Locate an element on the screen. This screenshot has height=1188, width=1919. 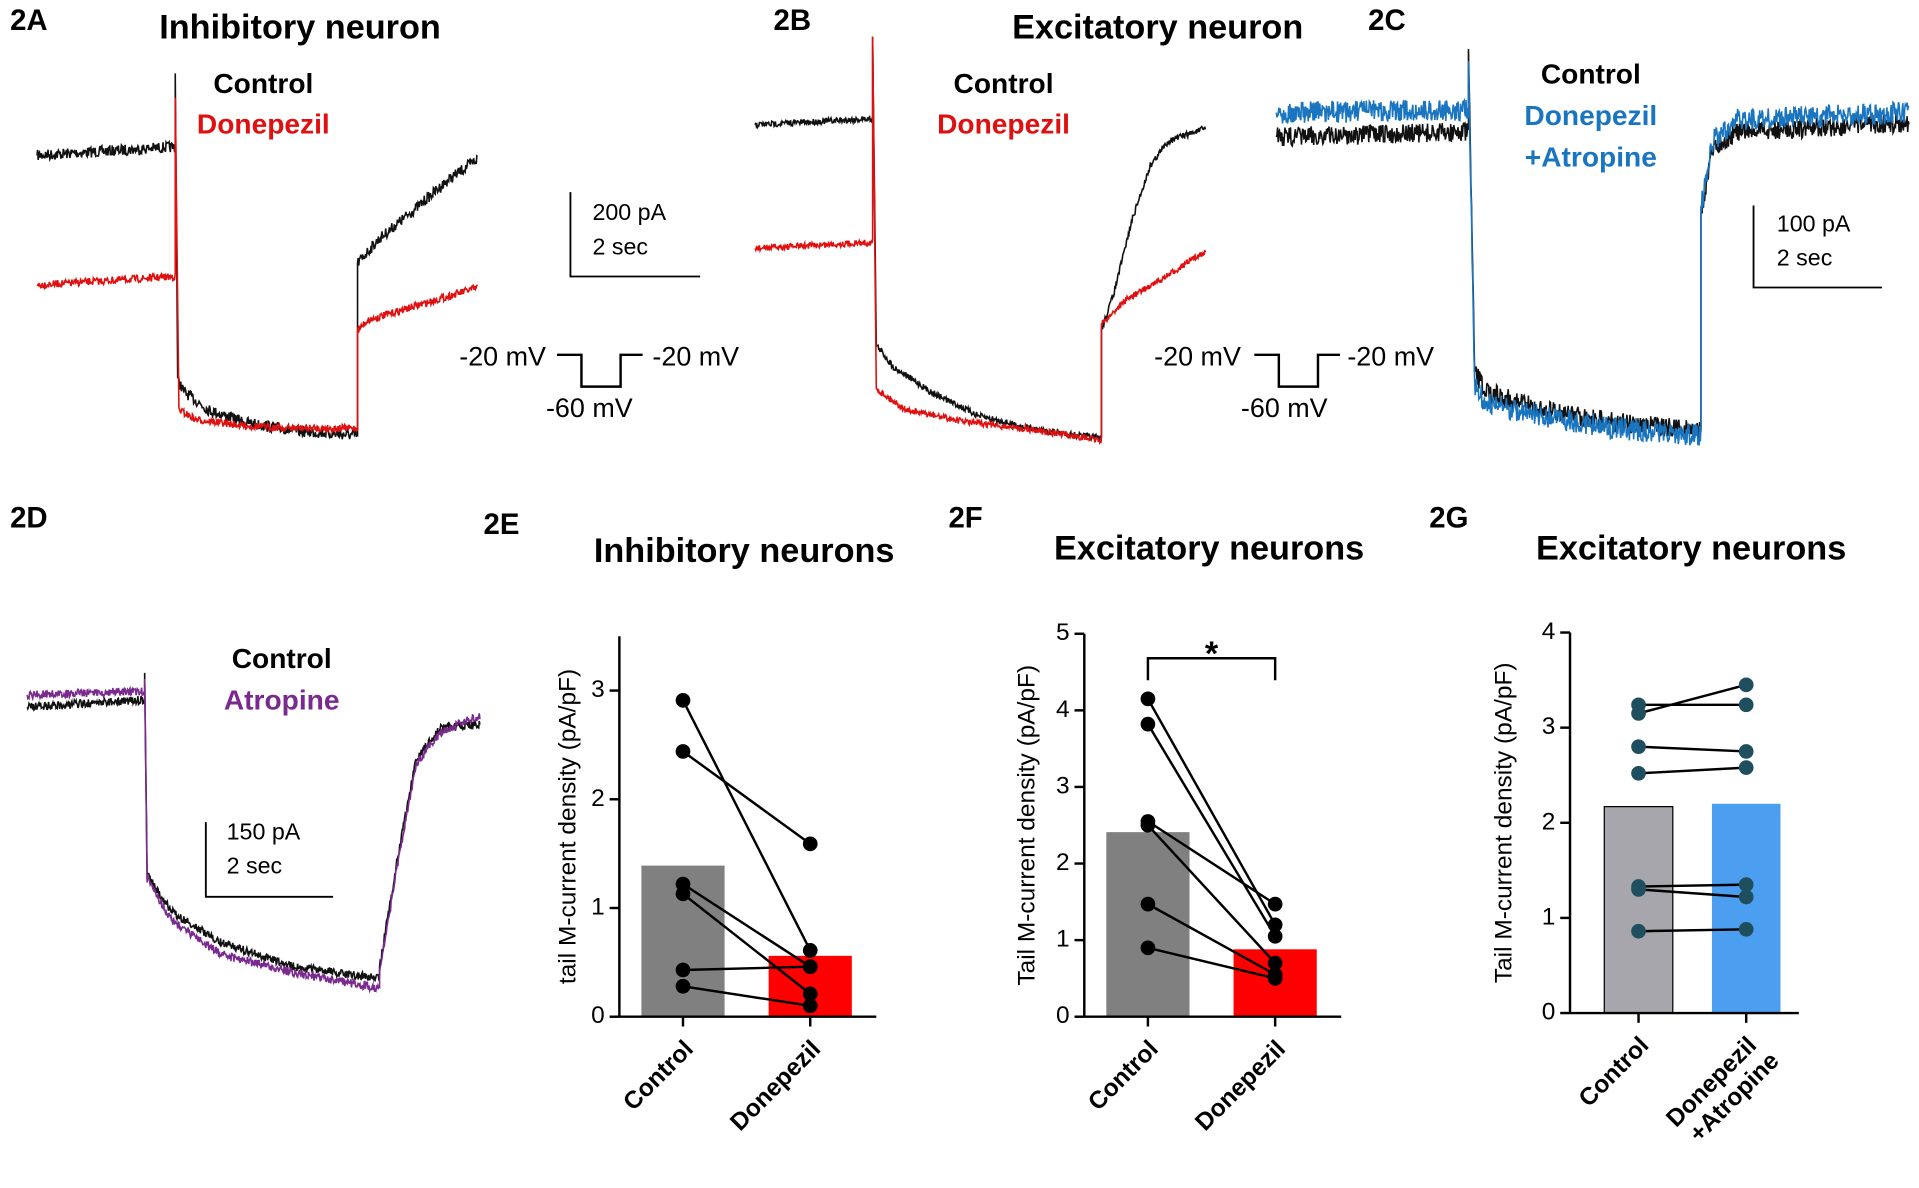
scale-label: 200 pA is located at coordinates (629, 212).